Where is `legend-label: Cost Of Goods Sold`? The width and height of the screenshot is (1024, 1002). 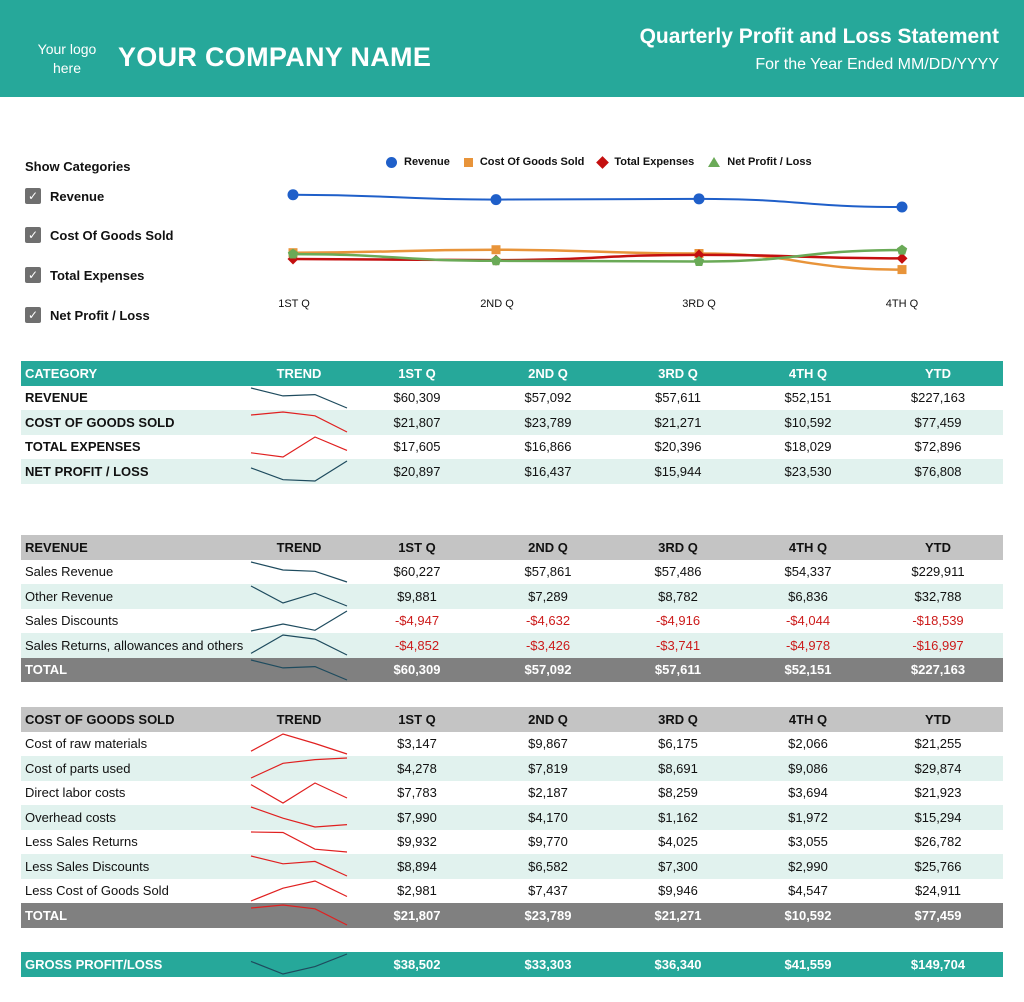 legend-label: Cost Of Goods Sold is located at coordinates (532, 162).